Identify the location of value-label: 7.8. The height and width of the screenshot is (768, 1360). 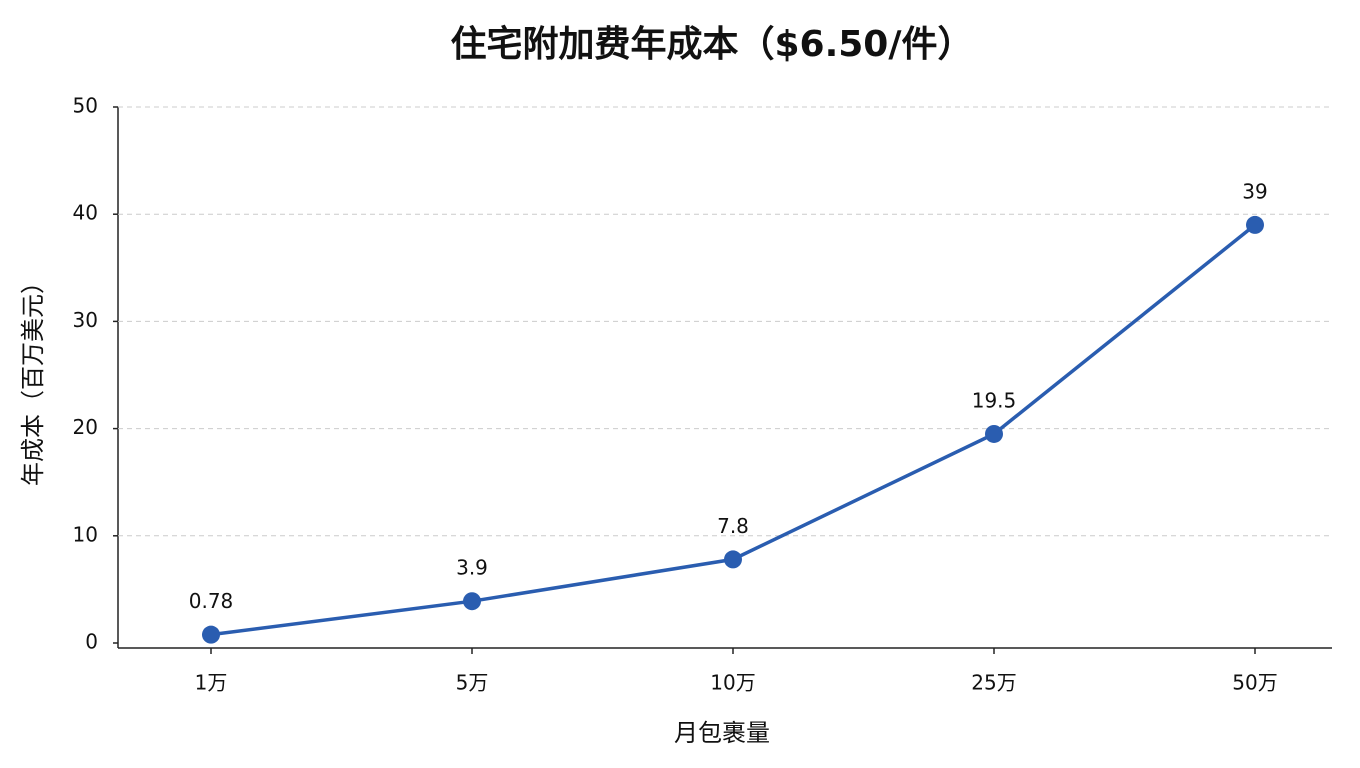
(733, 526).